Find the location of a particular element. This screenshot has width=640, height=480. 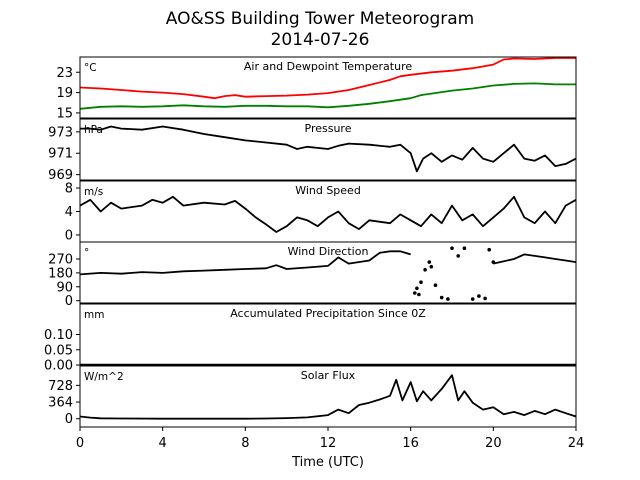

y-tick-label-temperature-0: 15 is located at coordinates (64, 113).